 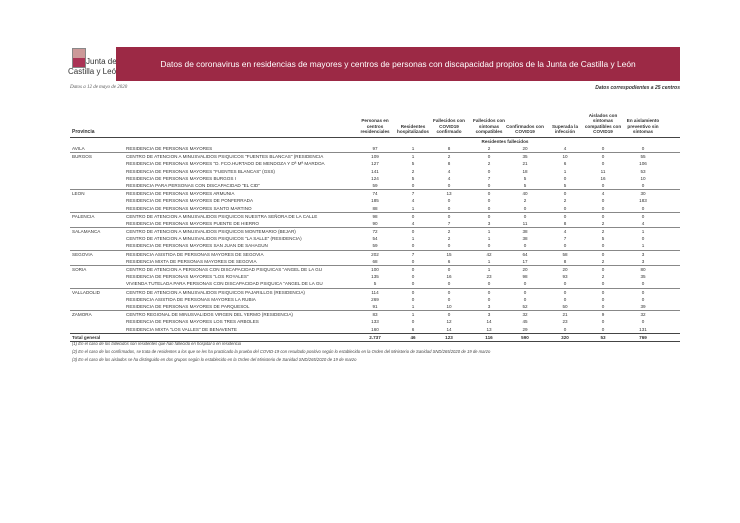 What do you see at coordinates (375, 329) in the screenshot?
I see `value-cell: 160` at bounding box center [375, 329].